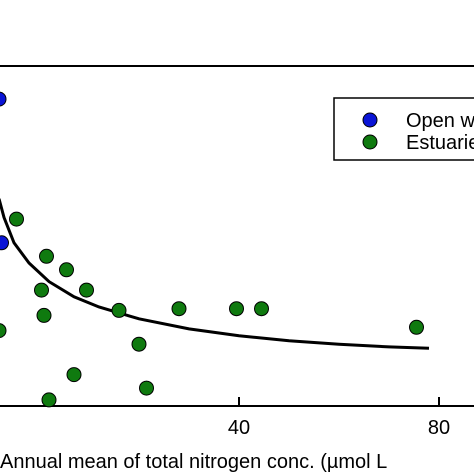  Describe the element at coordinates (439, 428) in the screenshot. I see `x-tick-label: 80` at that location.